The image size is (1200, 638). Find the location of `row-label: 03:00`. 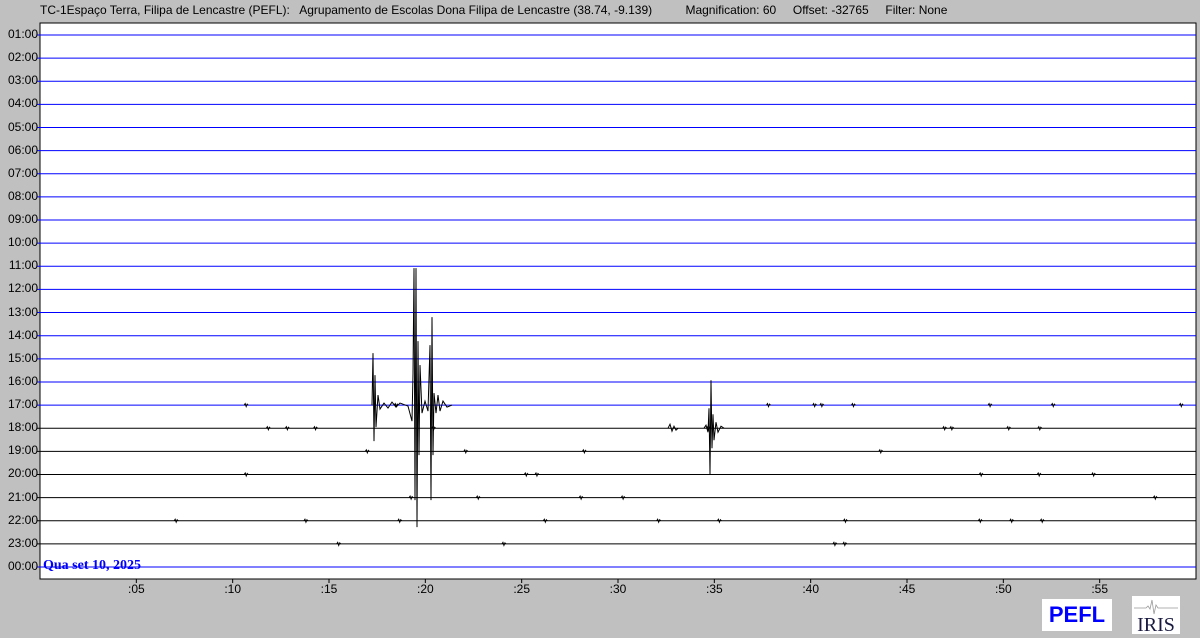

row-label: 03:00 is located at coordinates (22, 80).